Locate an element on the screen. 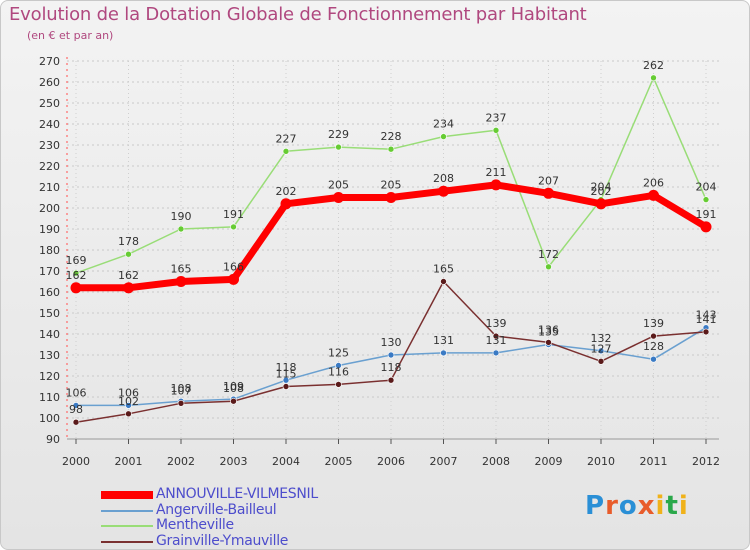 Image resolution: width=750 pixels, height=550 pixels. data-label: 205 is located at coordinates (338, 185).